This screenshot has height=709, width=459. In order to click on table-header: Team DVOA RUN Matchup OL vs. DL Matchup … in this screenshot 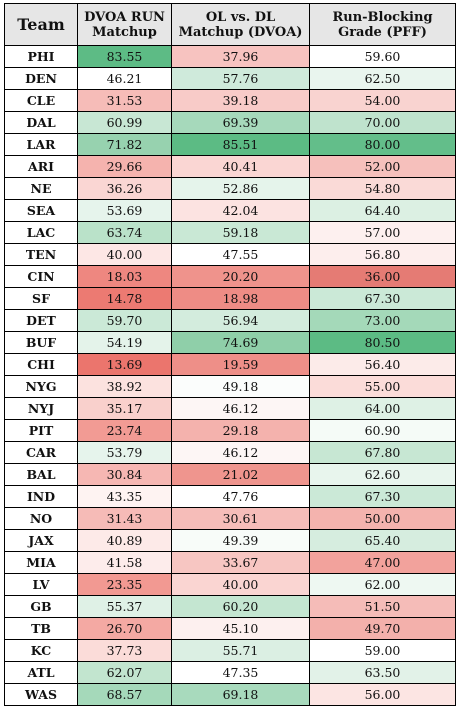, I will do `click(230, 24)`.